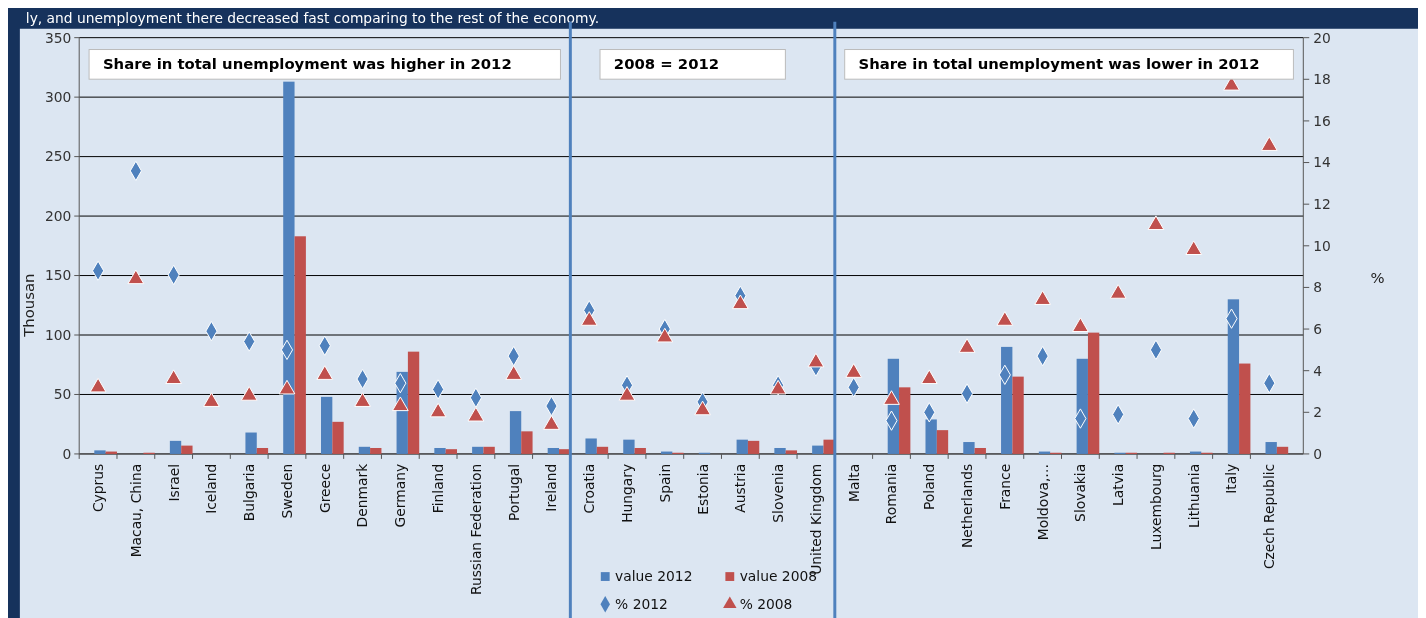 The image size is (1426, 618). I want to click on x-tick-label: Lithuania, so click(1193, 495).